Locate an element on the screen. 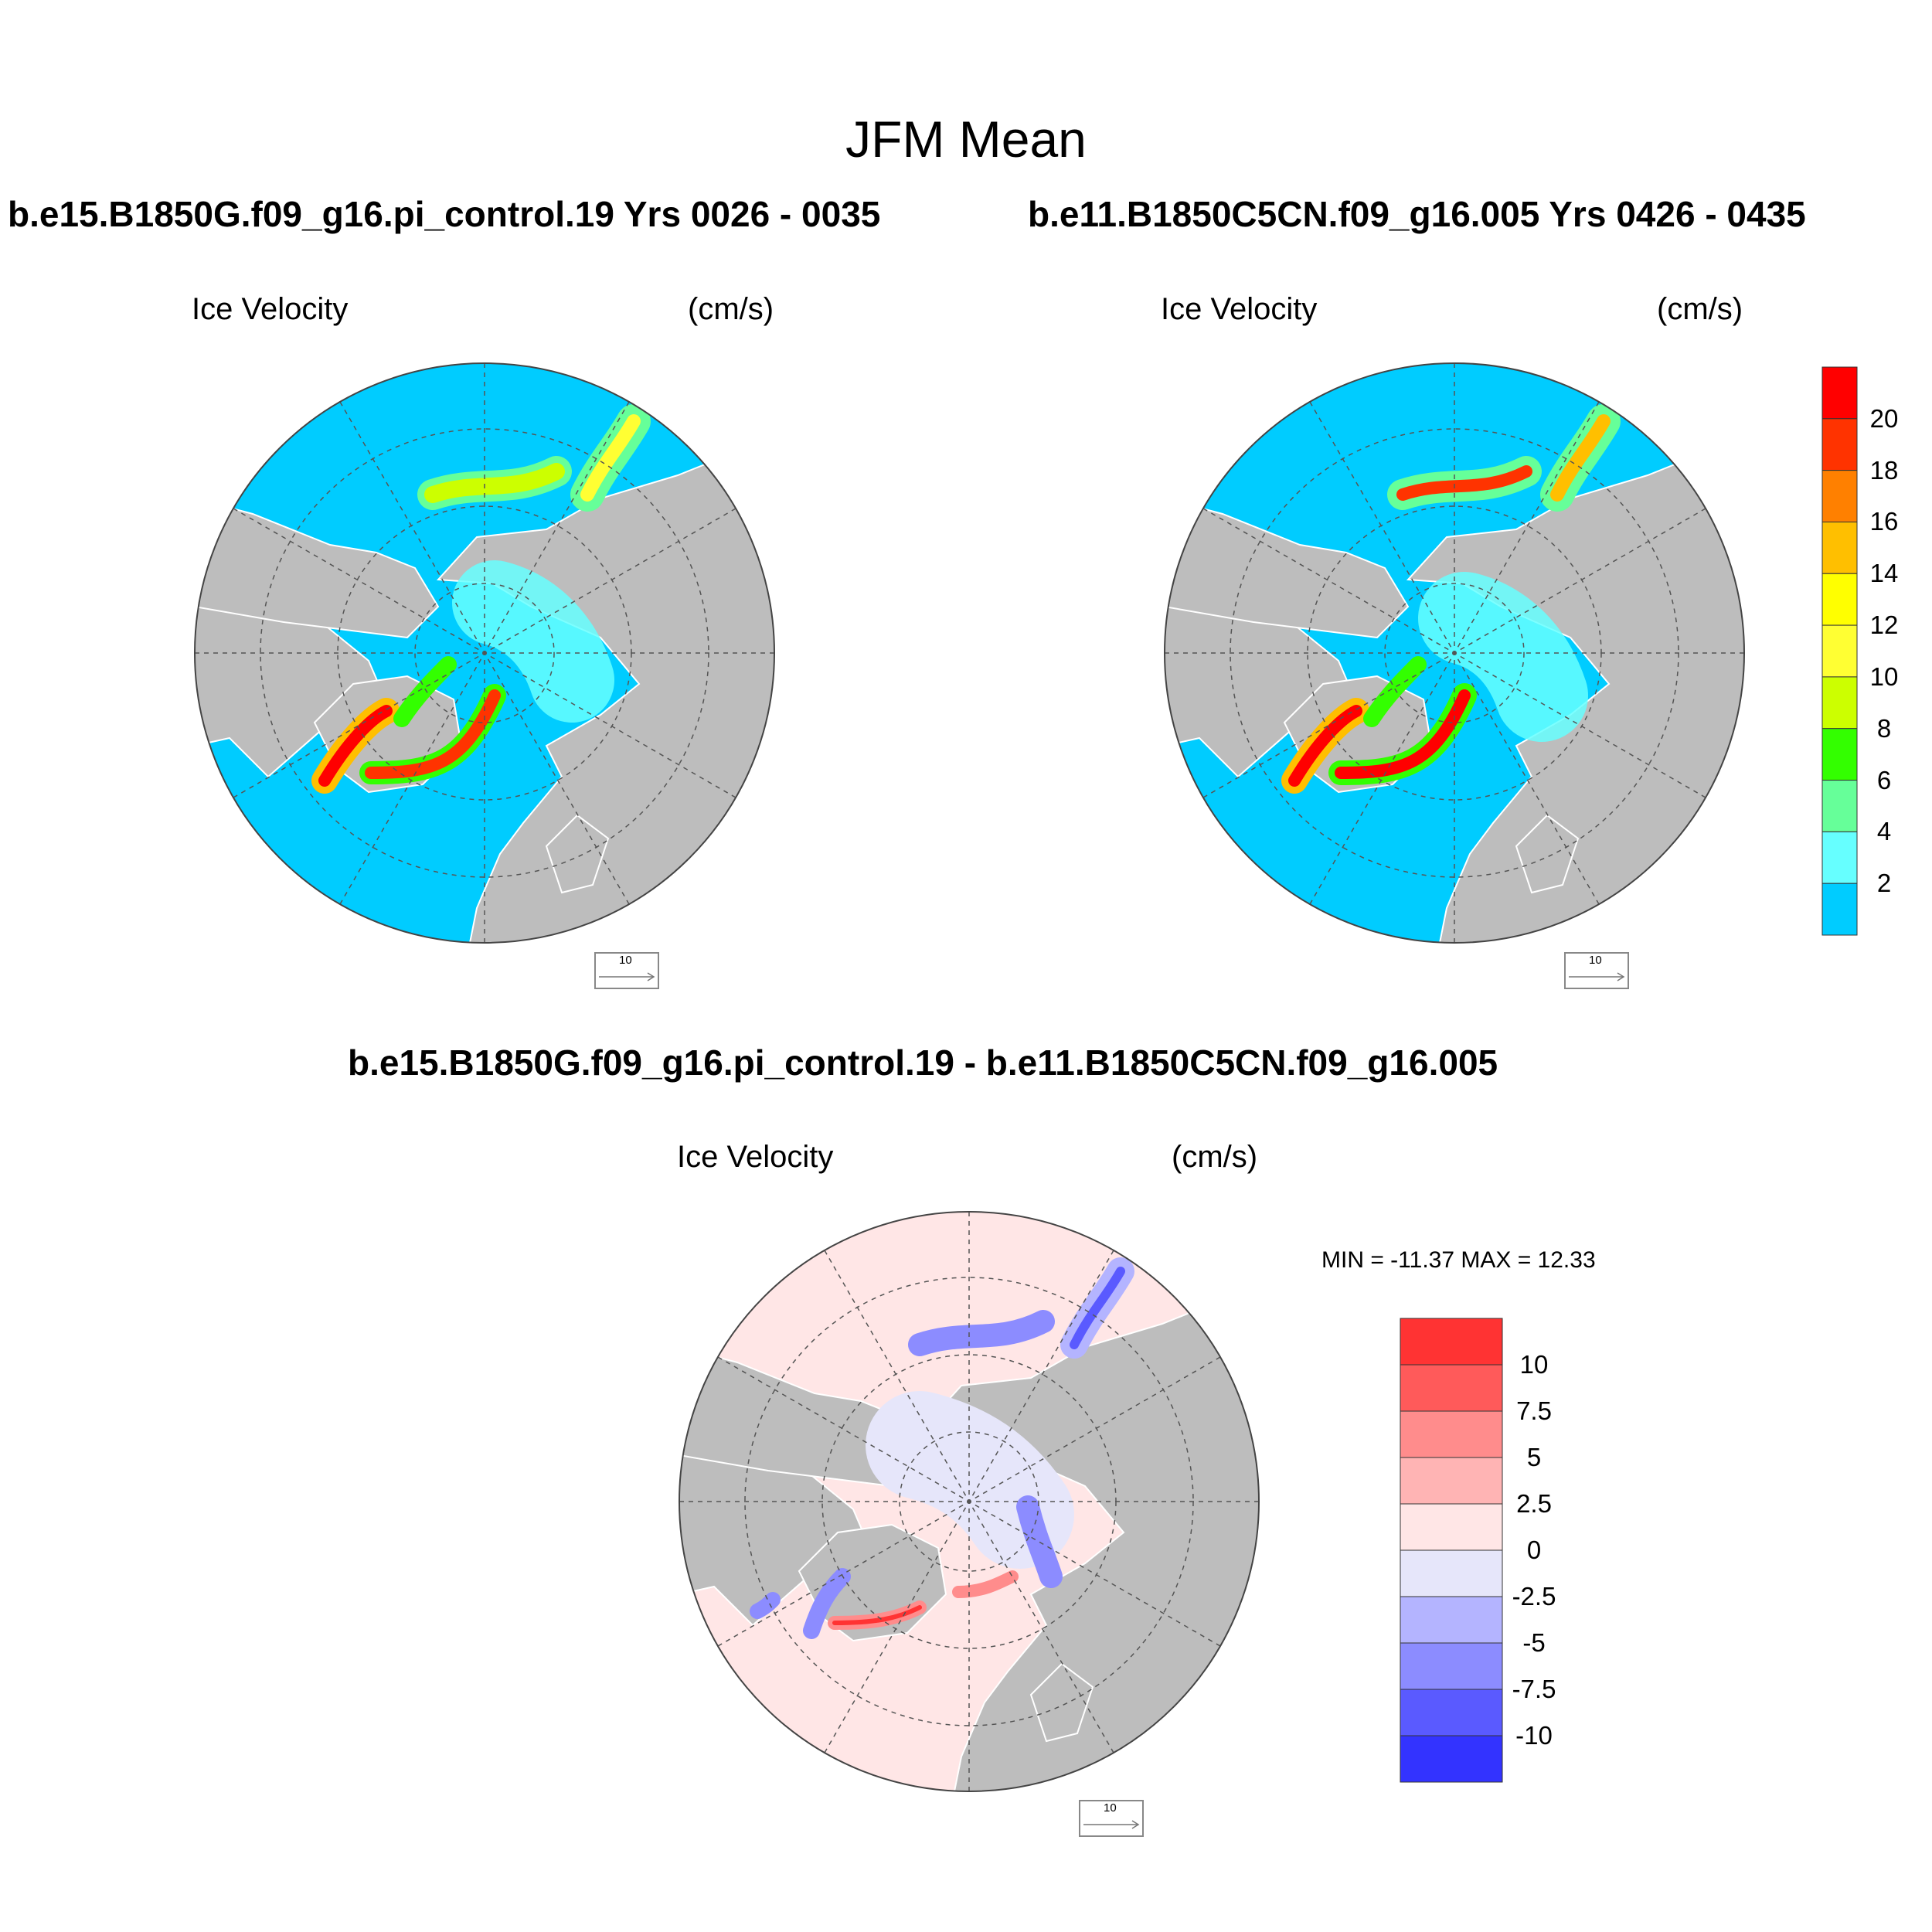  colorbar-bottom-label: 2.5 is located at coordinates (1534, 1504).